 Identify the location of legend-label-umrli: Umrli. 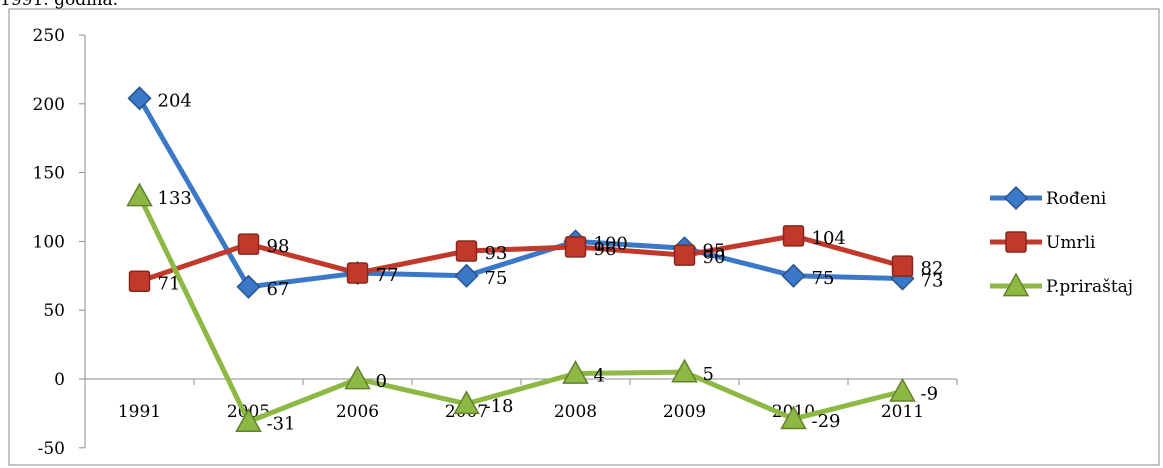
(1071, 243).